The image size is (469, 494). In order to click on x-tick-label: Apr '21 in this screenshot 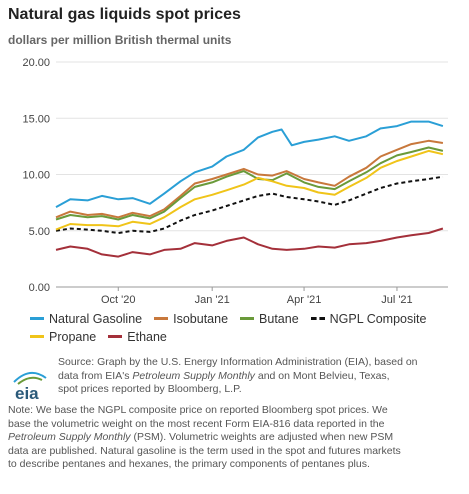, I will do `click(304, 300)`.